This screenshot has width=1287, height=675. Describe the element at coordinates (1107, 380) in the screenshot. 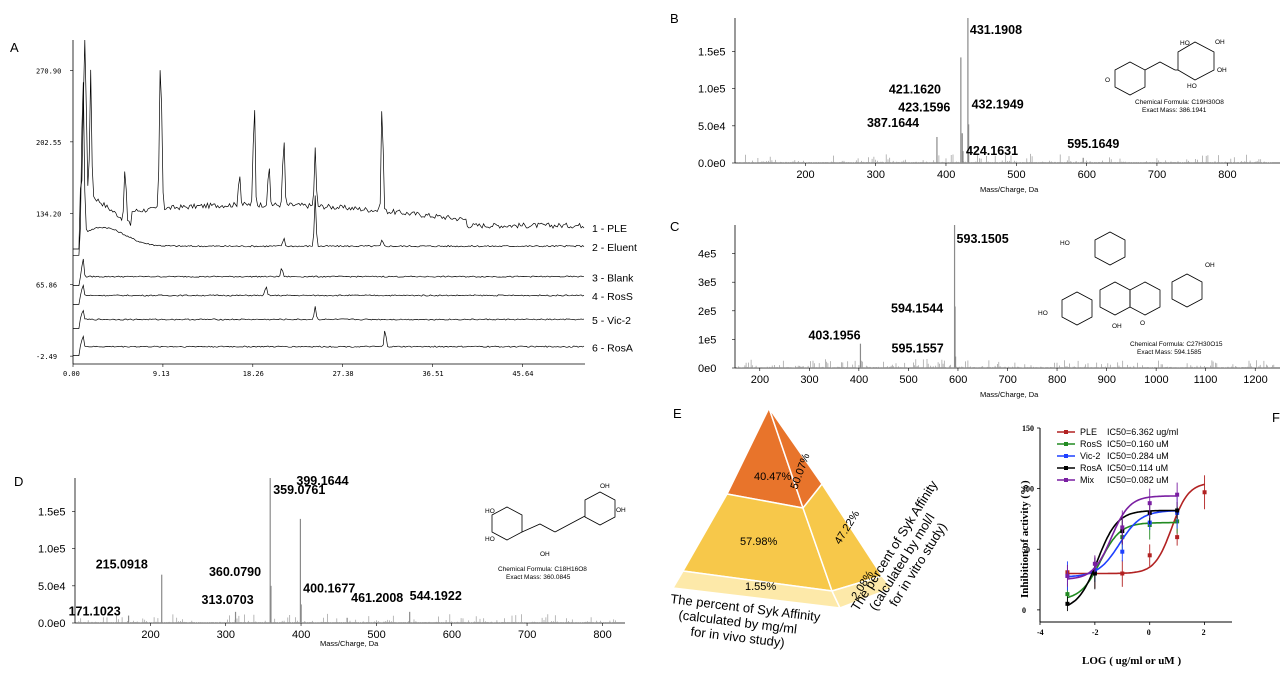

I see `ms-xtick-label: 900` at that location.